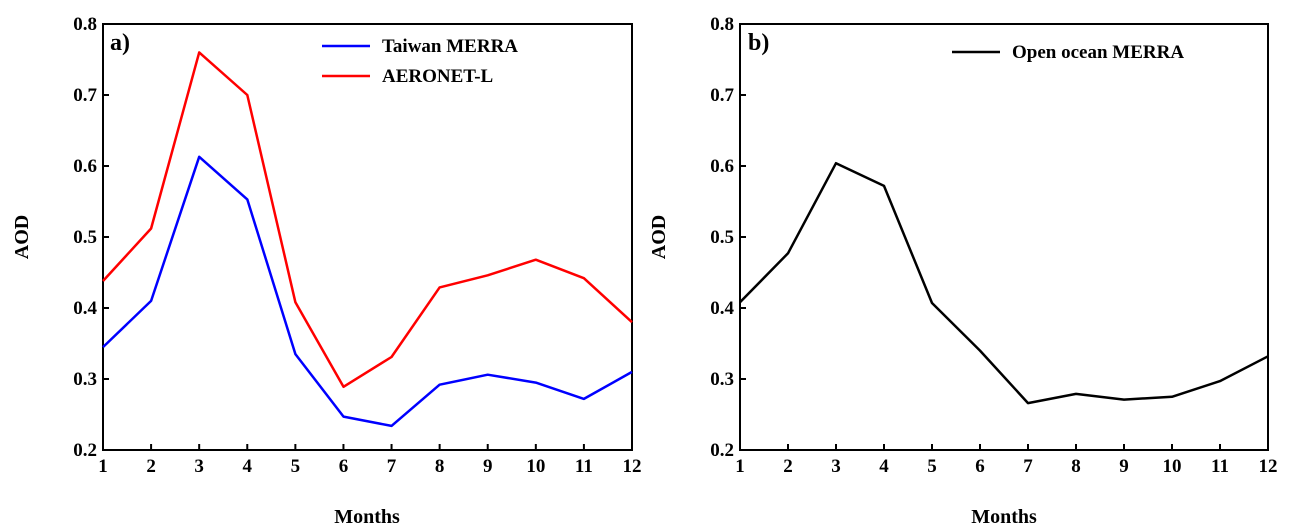  Describe the element at coordinates (758, 43) in the screenshot. I see `panel-label: b)` at that location.